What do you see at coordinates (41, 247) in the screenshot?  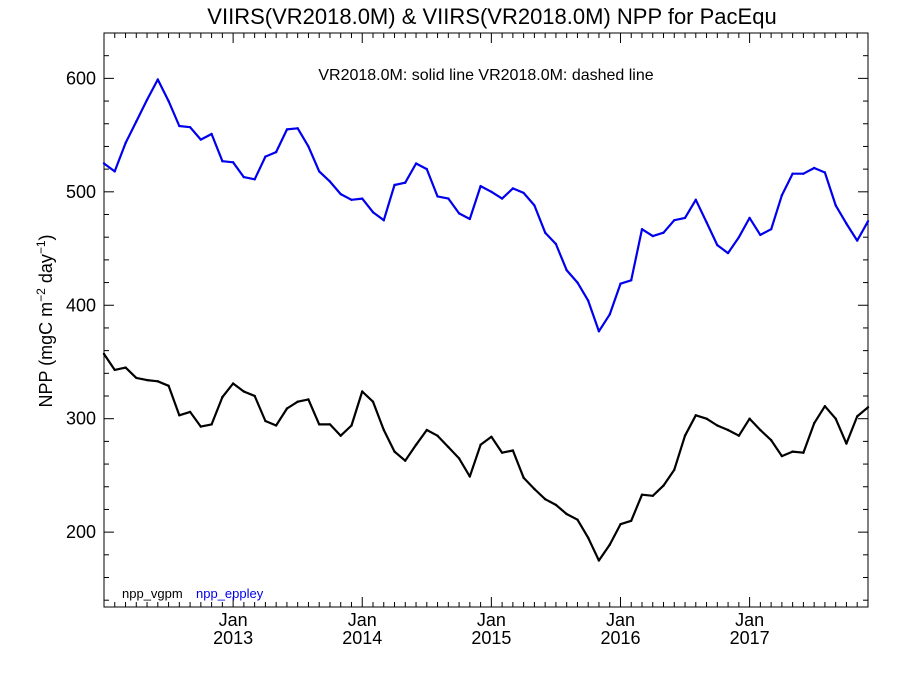 I see `y-axis-label-exp2: −1` at bounding box center [41, 247].